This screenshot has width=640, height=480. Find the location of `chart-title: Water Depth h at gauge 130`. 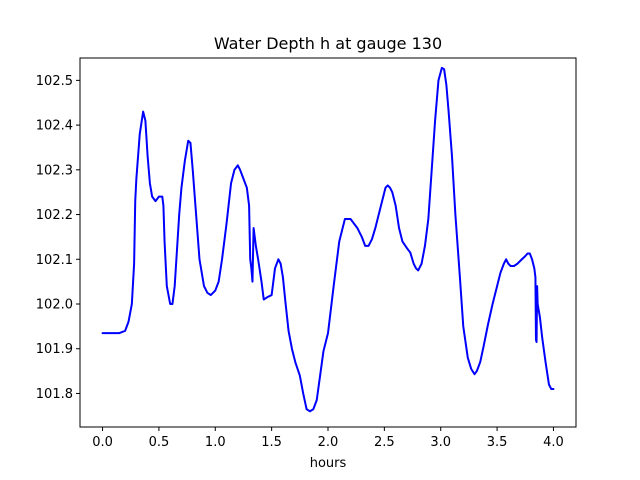

chart-title: Water Depth h at gauge 130 is located at coordinates (328, 43).